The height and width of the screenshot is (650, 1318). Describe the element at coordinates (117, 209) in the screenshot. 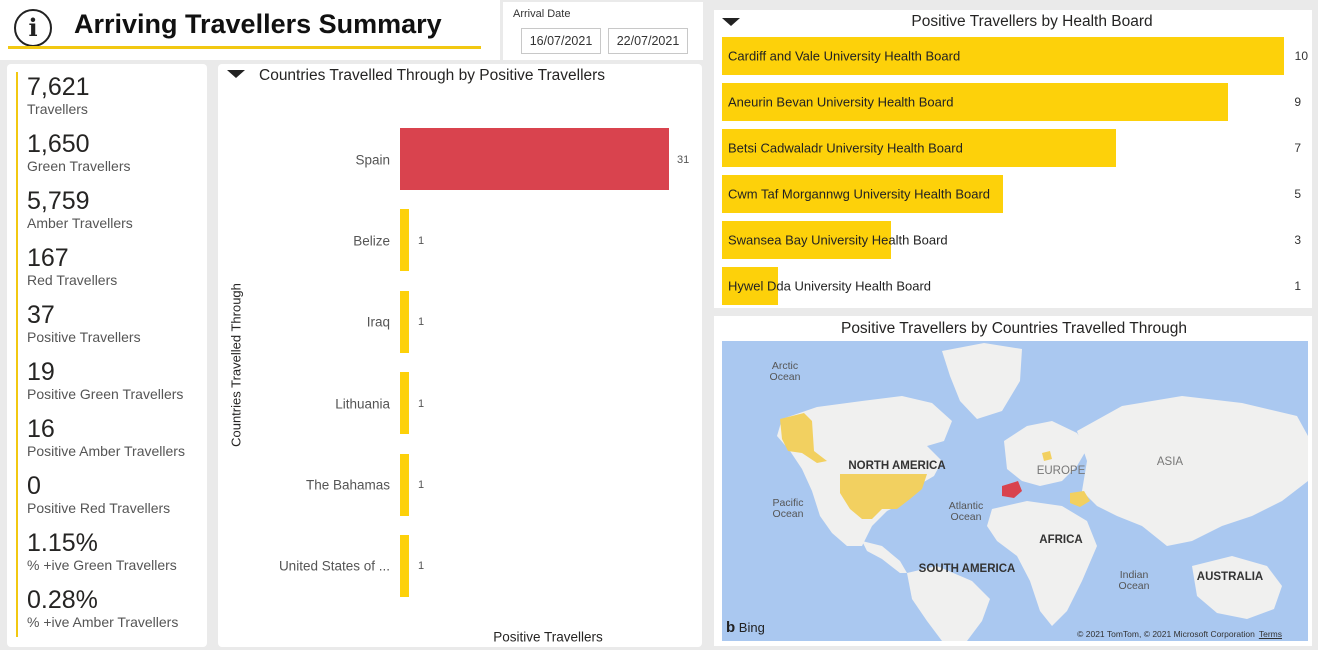

I see `kpi-card: 5,759 Amber Travellers` at that location.